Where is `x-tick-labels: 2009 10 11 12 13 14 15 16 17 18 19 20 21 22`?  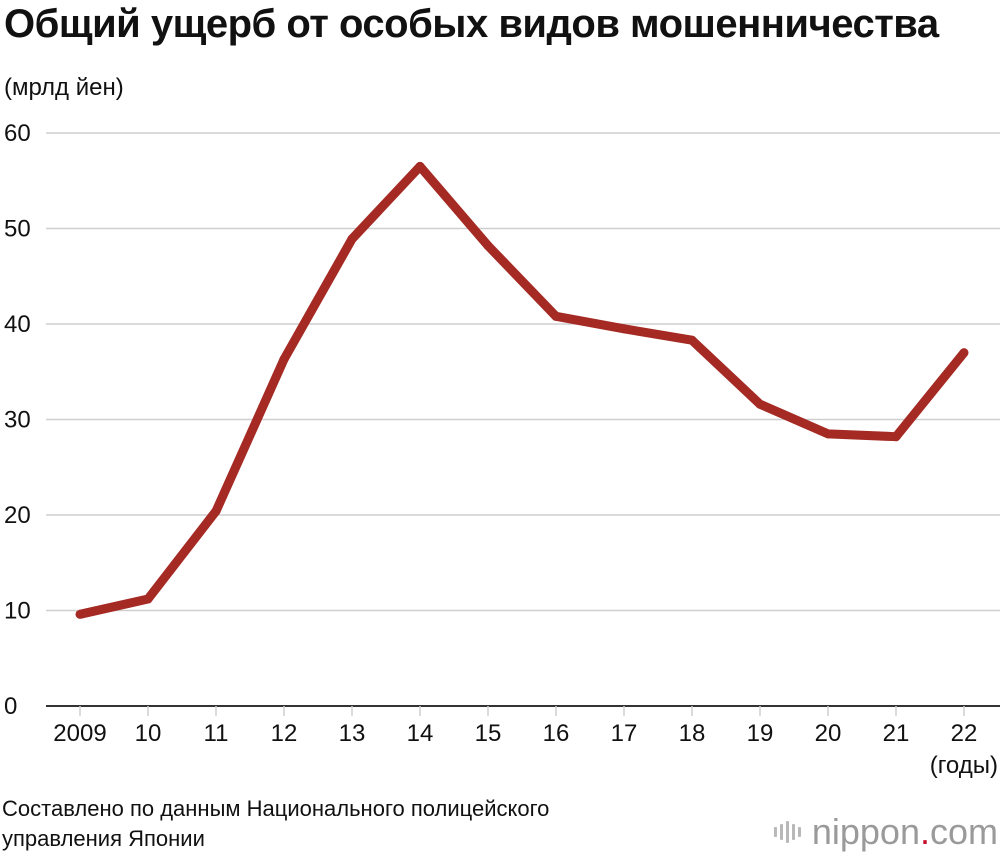
x-tick-labels: 2009 10 11 12 13 14 15 16 17 18 19 20 21 22 is located at coordinates (515, 726).